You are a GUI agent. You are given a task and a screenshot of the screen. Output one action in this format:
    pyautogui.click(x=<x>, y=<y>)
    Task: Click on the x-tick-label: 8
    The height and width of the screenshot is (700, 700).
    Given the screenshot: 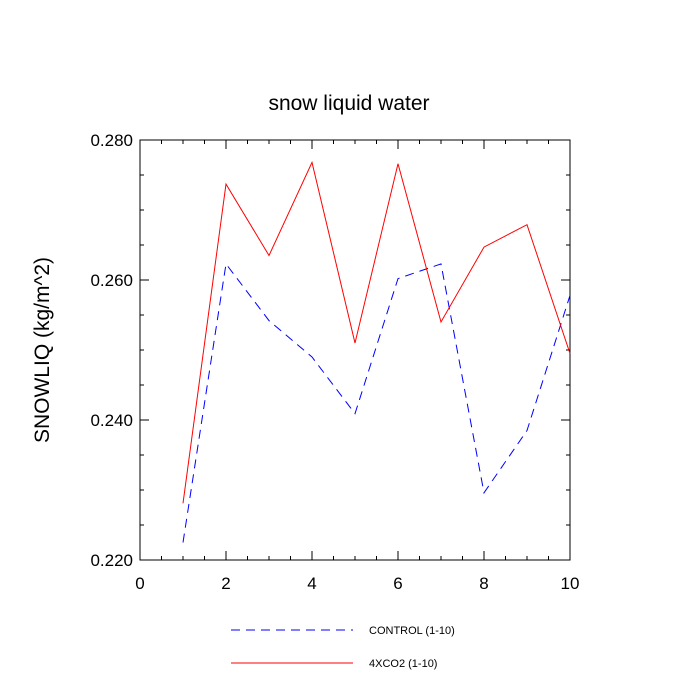 What is the action you would take?
    pyautogui.click(x=483, y=583)
    